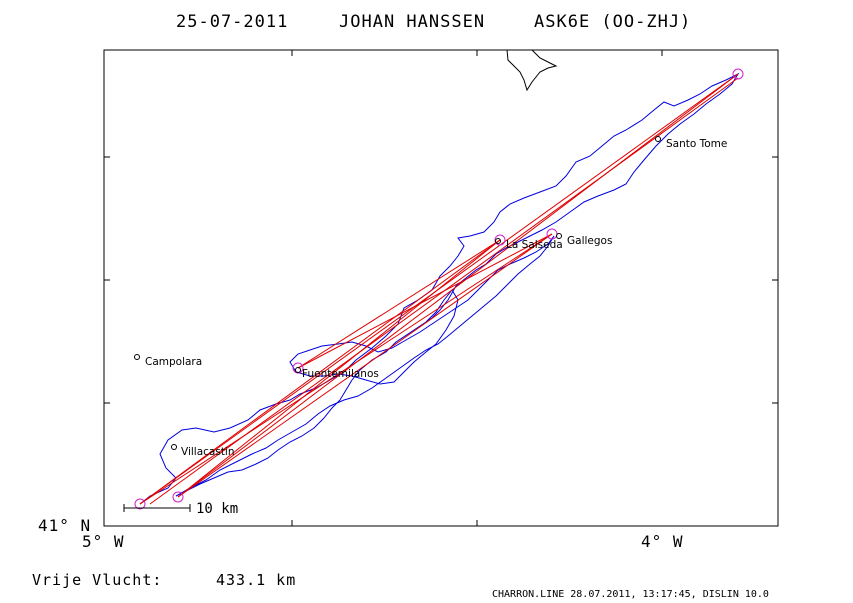 This screenshot has height=603, width=853. What do you see at coordinates (532, 70) in the screenshot?
I see `border-line` at bounding box center [532, 70].